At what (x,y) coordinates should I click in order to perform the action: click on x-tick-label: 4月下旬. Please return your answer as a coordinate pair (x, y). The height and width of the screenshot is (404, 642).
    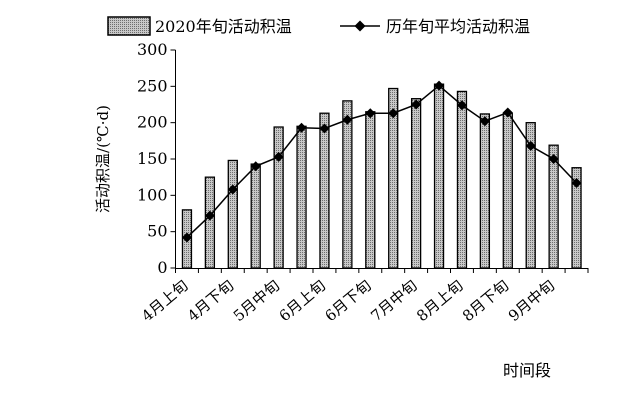
    Looking at the image, I should click on (210, 300).